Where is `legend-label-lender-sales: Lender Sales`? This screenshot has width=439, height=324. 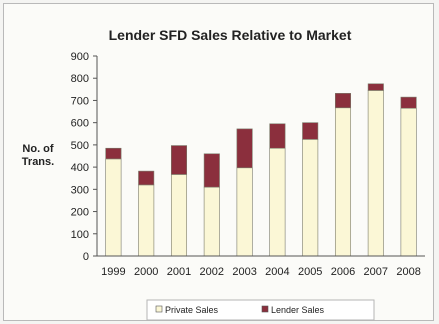 legend-label-lender-sales: Lender Sales is located at coordinates (298, 310).